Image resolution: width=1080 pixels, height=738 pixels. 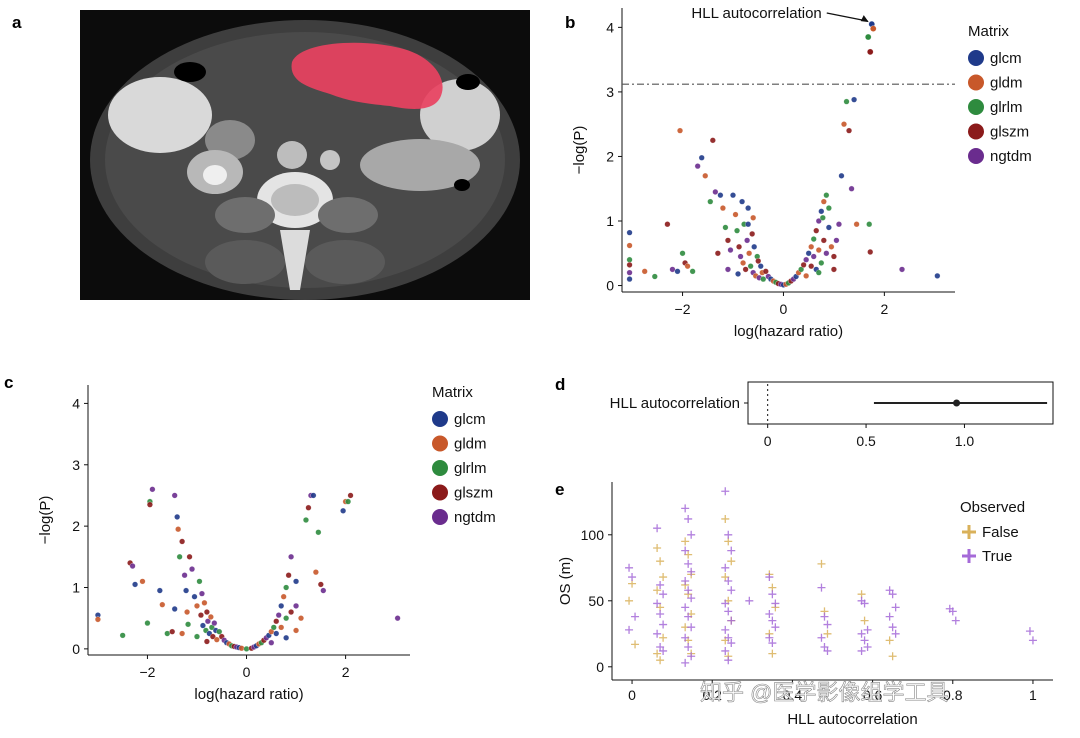 I want to click on panel-label-b: b, so click(x=570, y=22).